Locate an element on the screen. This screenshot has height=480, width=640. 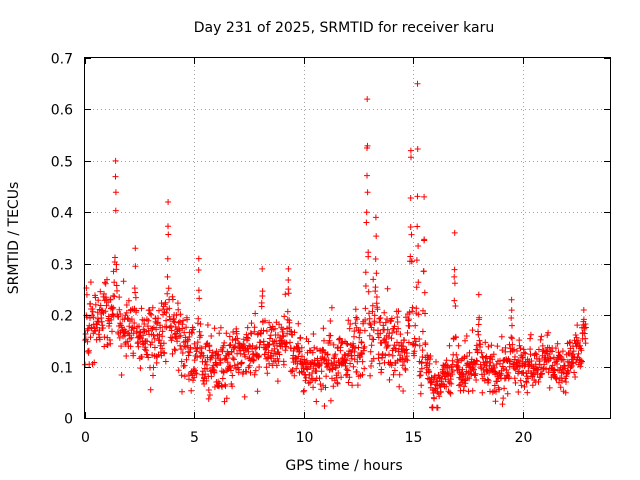
x-tick-label: 10 is located at coordinates (305, 438).